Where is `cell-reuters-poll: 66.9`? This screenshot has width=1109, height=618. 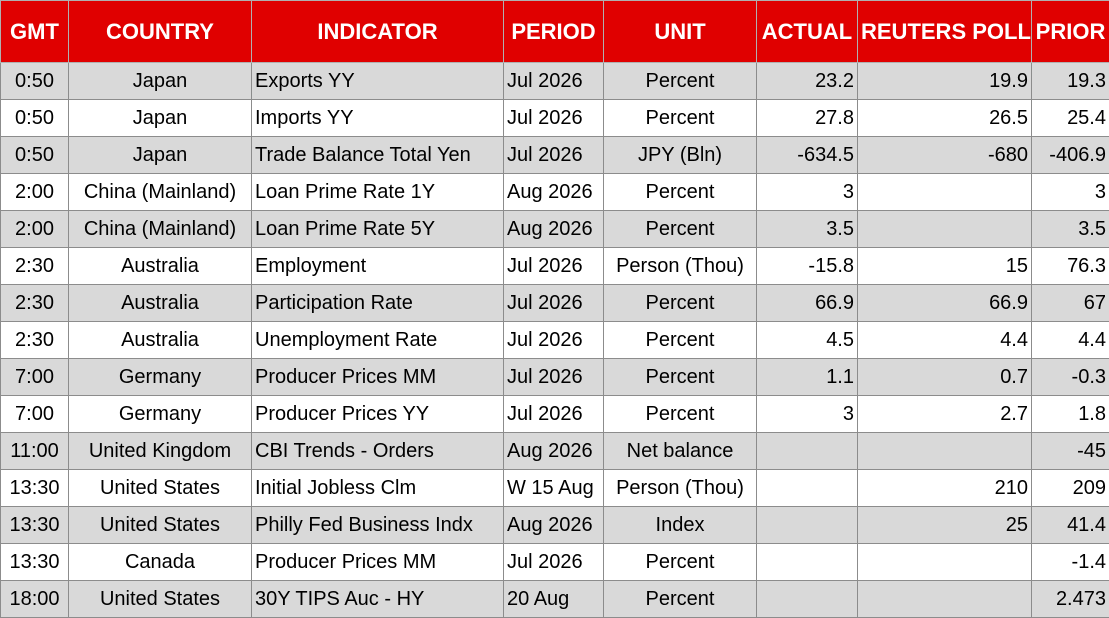
cell-reuters-poll: 66.9 is located at coordinates (945, 303).